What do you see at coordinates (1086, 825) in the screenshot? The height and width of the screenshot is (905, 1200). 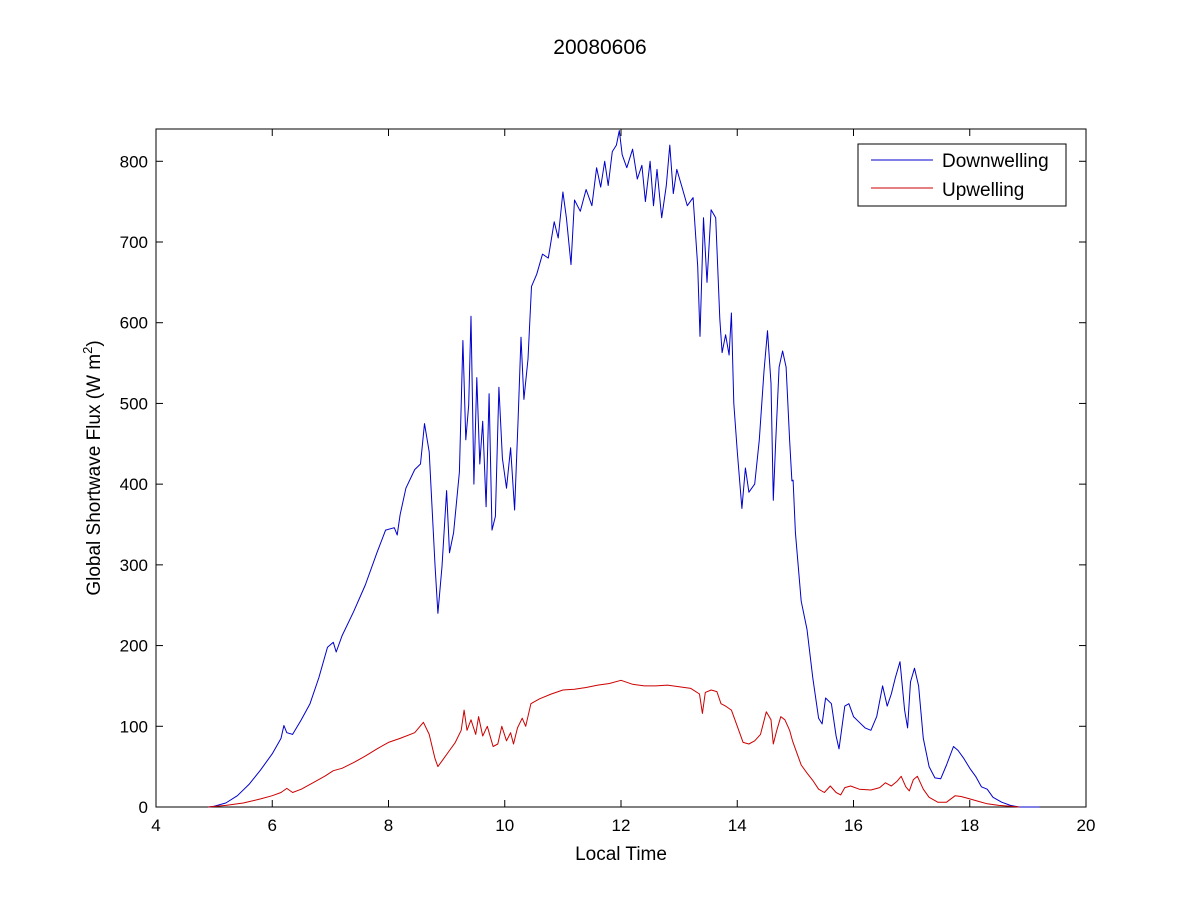 I see `x-tick-label: 20` at bounding box center [1086, 825].